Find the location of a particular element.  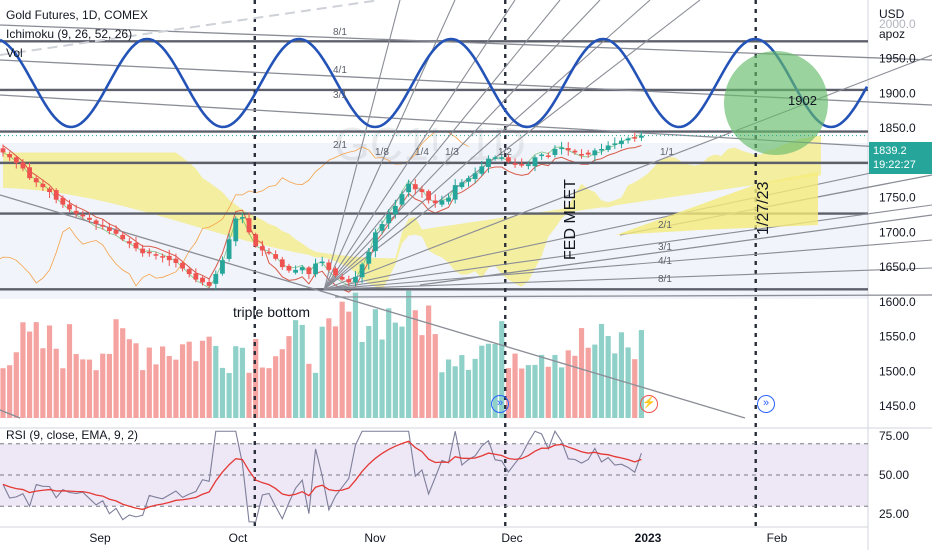

ichimoku-legend: Ichimoku (9, 26, 52, 26) is located at coordinates (69, 34).